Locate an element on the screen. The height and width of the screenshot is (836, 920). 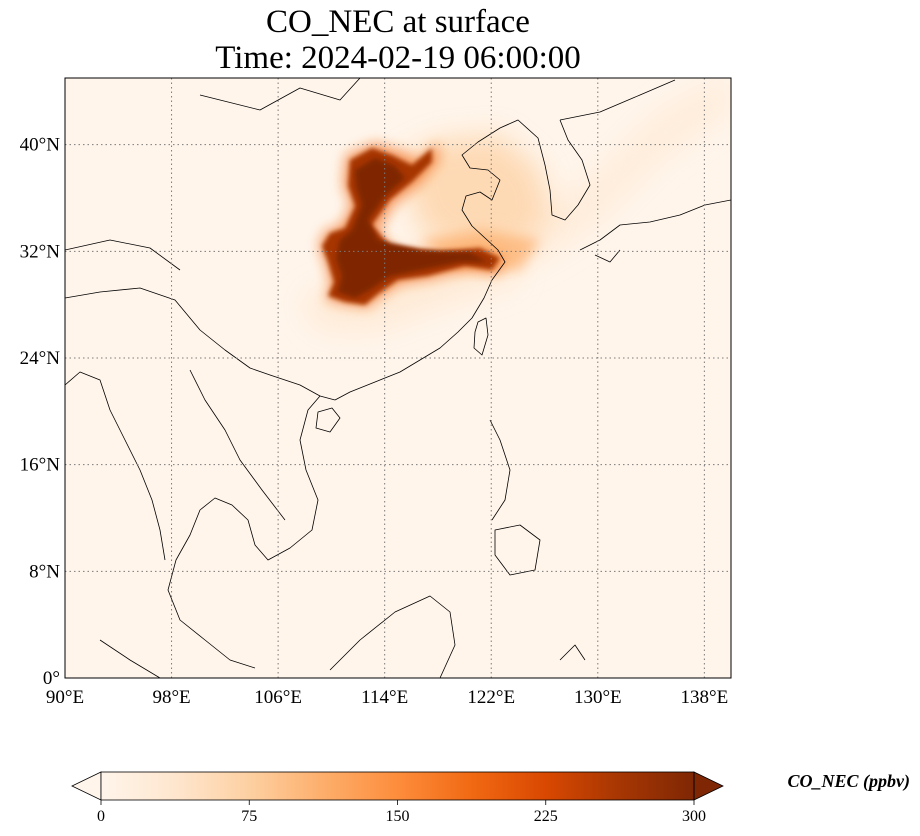
coastline-borneo is located at coordinates (392, 636).